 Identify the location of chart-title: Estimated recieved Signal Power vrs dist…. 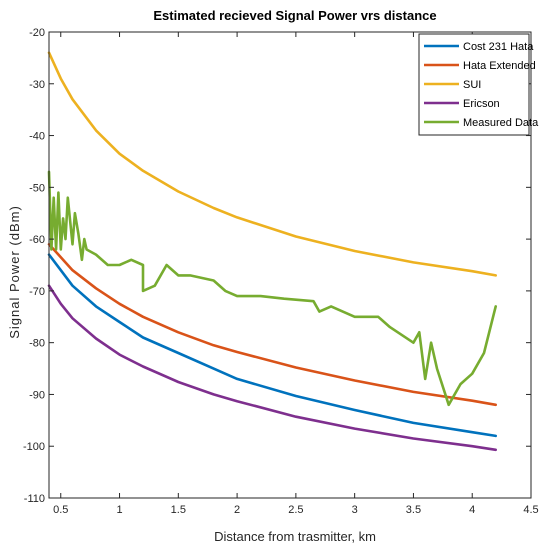
(294, 15).